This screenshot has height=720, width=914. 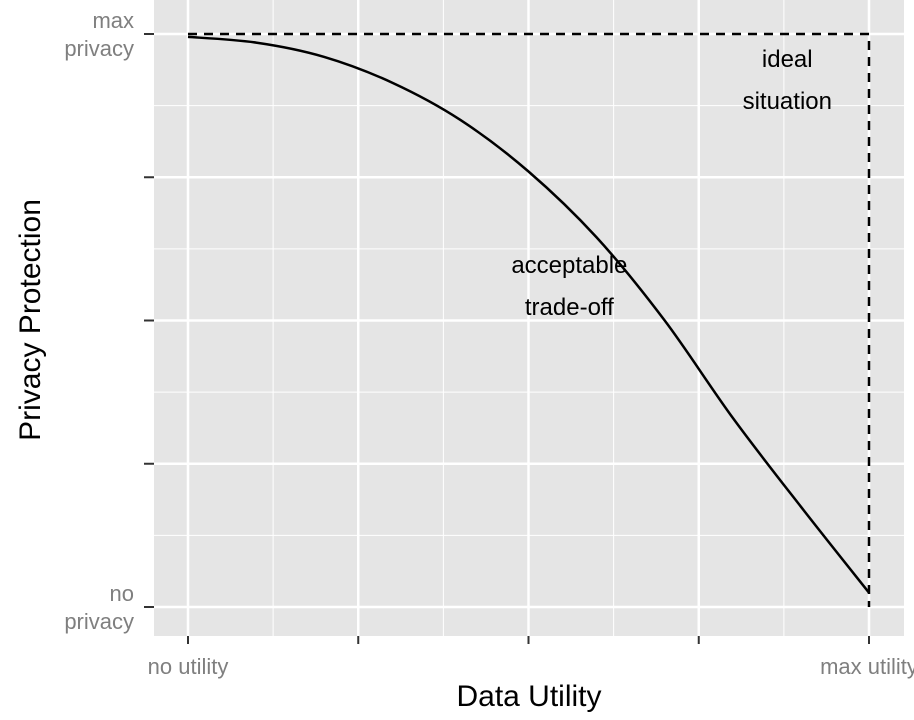 I want to click on y-axis: no privacy max privacy, so click(x=109, y=321).